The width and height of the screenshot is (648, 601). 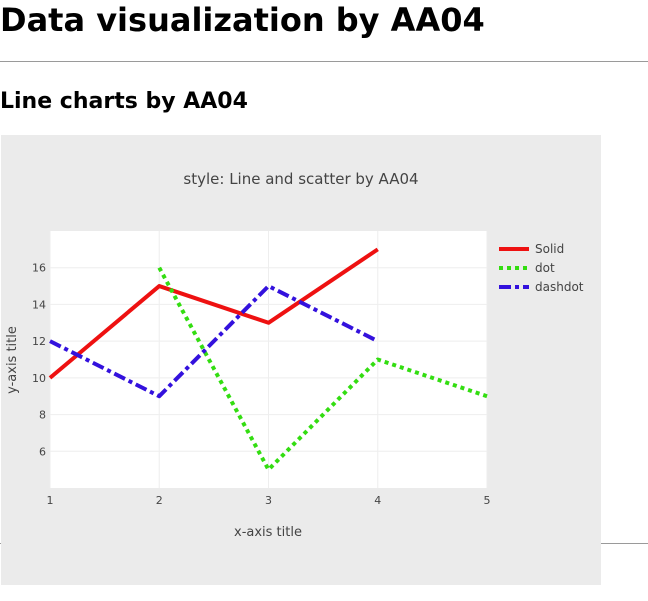 I want to click on x-tick-label: 5, so click(x=487, y=500).